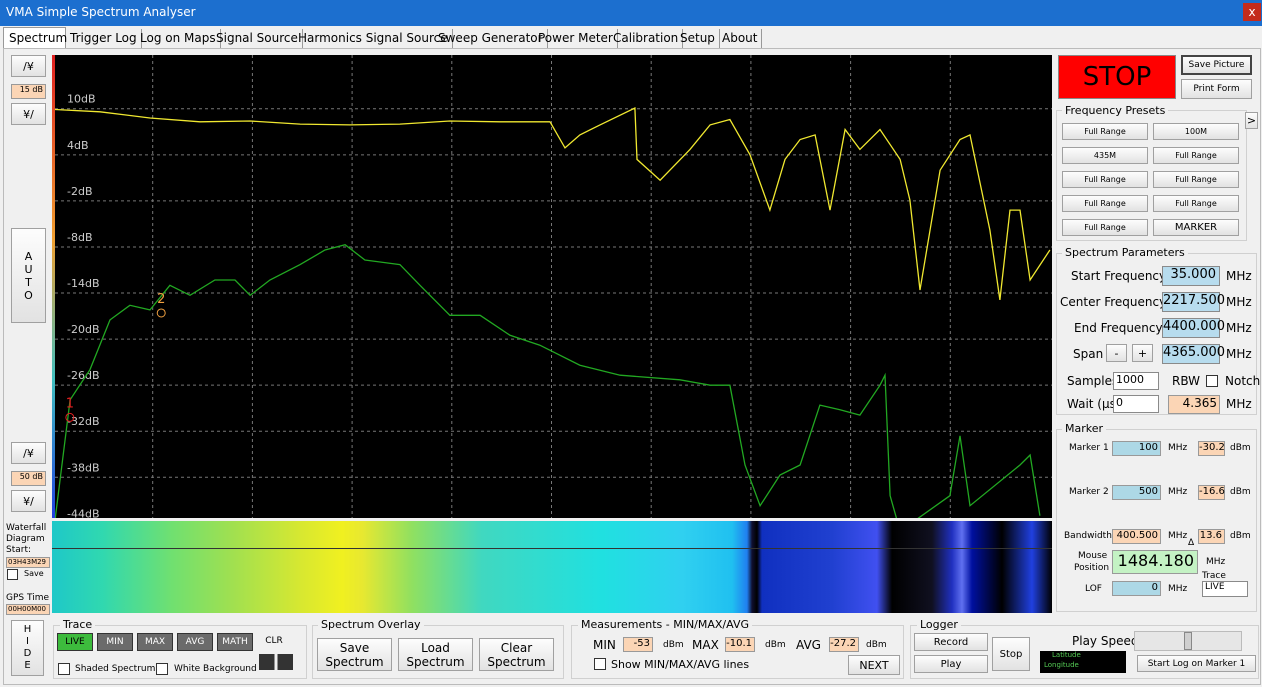 This screenshot has height=687, width=1262. I want to click on gps-display, so click(1083, 662).